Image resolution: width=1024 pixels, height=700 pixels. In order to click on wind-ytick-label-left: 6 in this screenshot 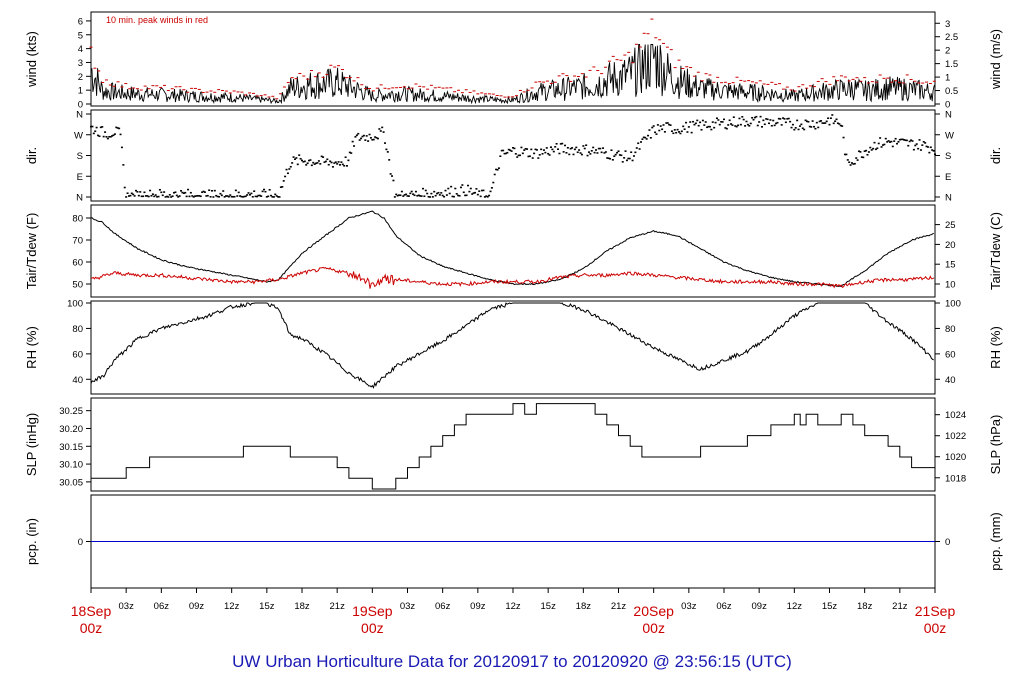, I will do `click(80, 21)`.